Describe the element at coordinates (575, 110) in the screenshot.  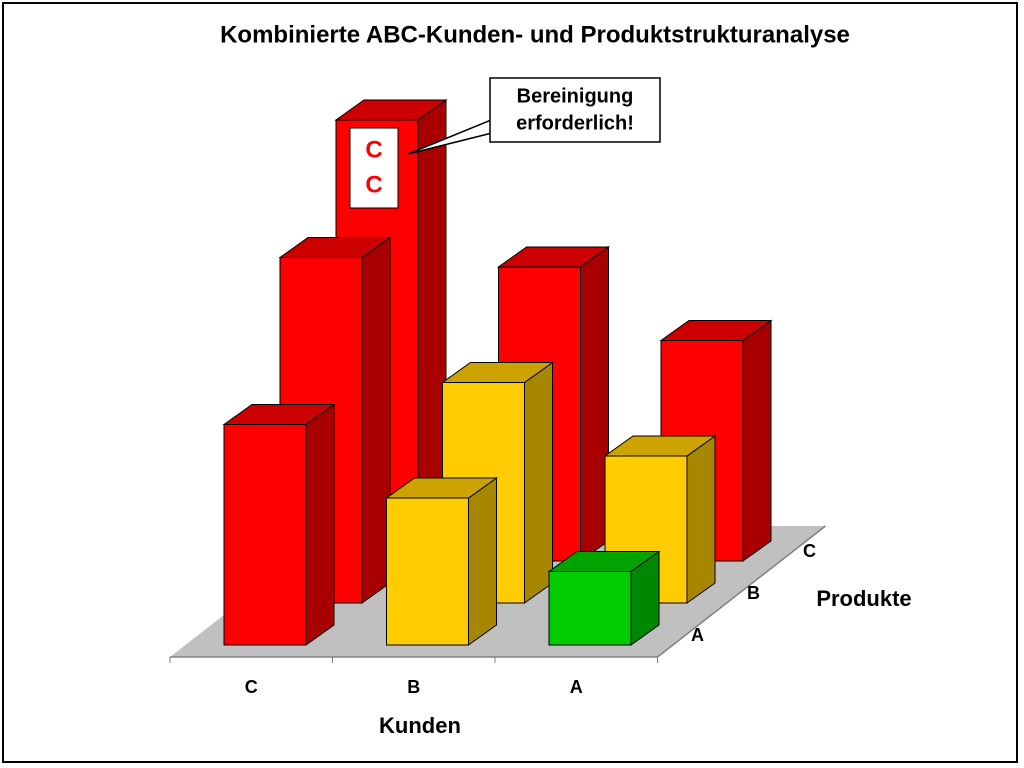
I see `callout-box` at that location.